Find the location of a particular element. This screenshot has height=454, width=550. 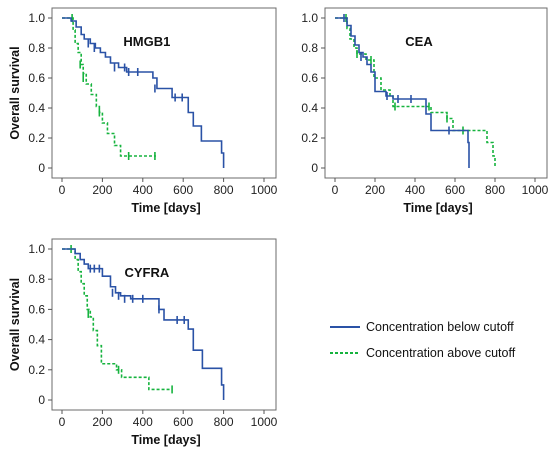

panel-title: HMGB1 is located at coordinates (146, 41).